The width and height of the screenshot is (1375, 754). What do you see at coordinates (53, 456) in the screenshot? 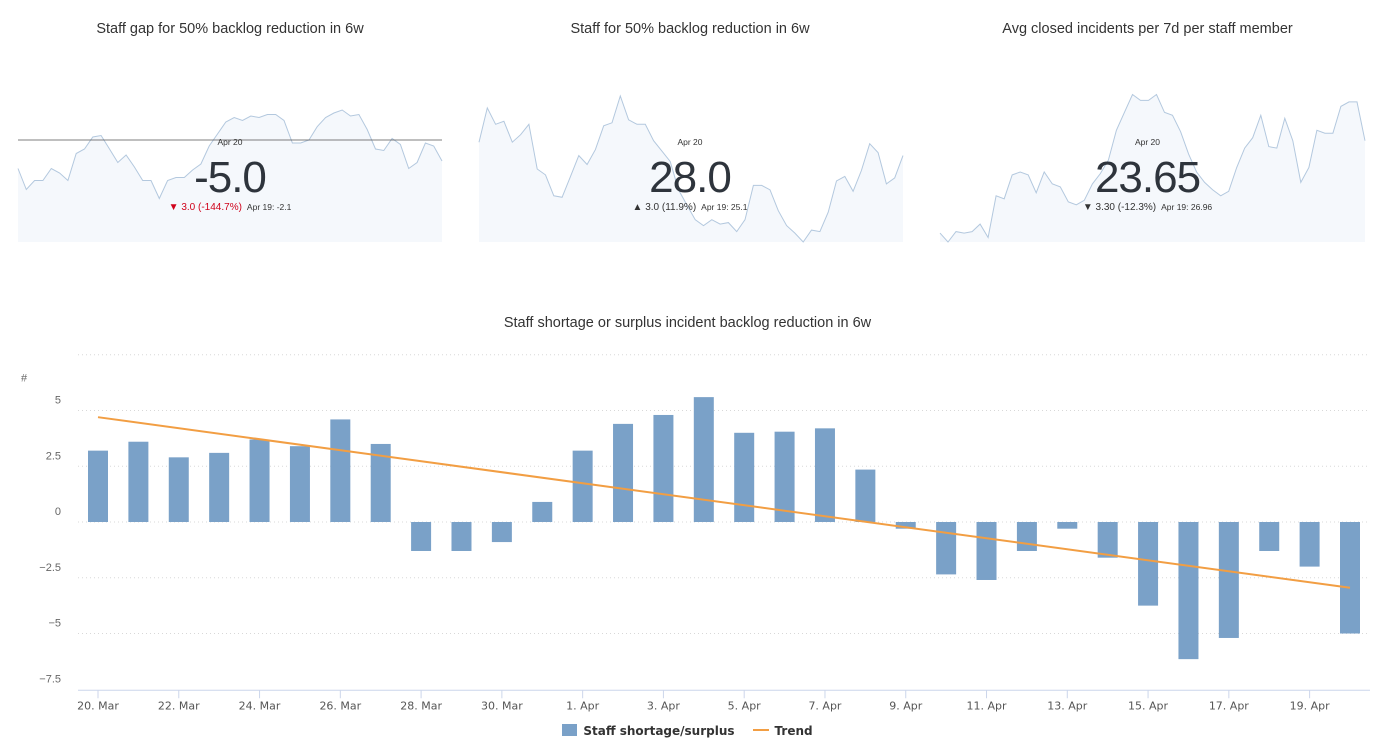
I see `y-tick-label: 2.5` at bounding box center [53, 456].